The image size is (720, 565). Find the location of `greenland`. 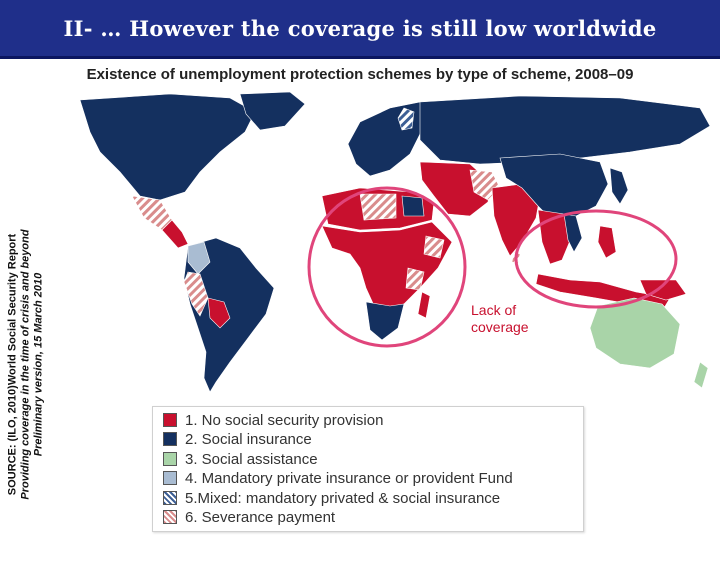

greenland is located at coordinates (272, 111).